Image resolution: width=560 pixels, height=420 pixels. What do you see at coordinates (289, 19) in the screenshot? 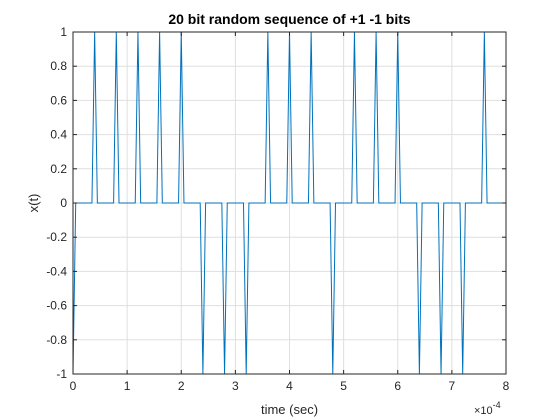
I see `chart-title: 20 bit random sequence of +1 -1 bits` at bounding box center [289, 19].